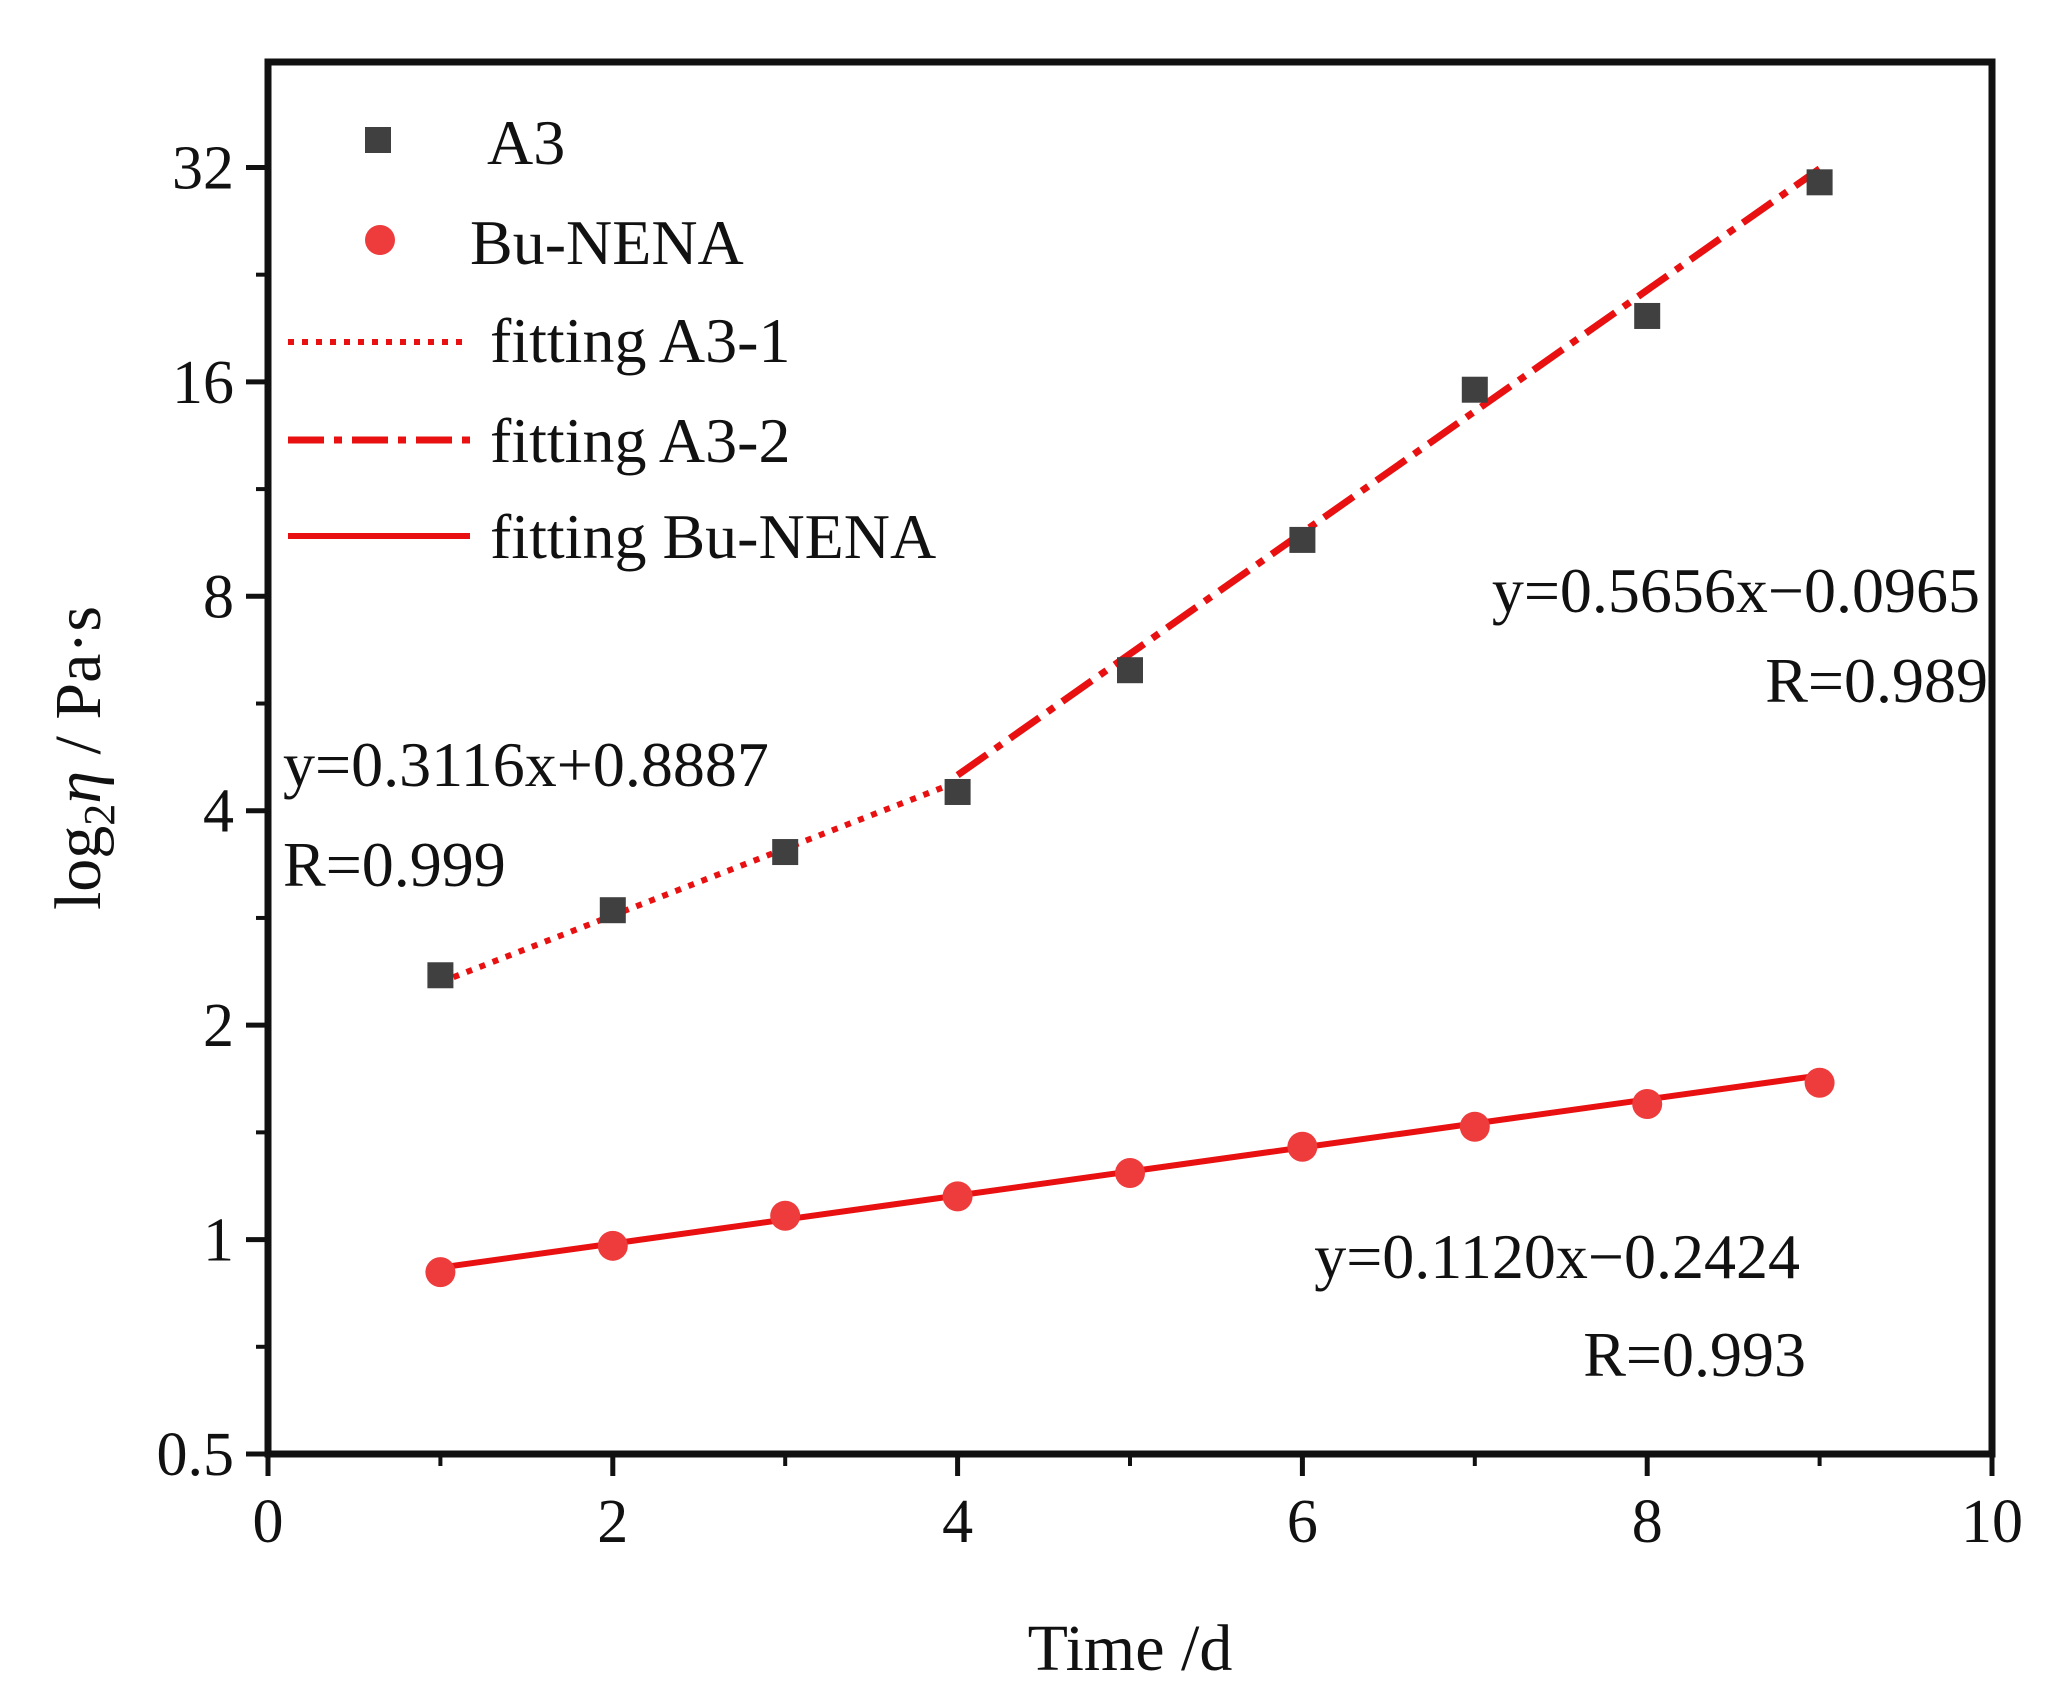 This screenshot has width=2064, height=1690. I want to click on x-axis-title: Time /d, so click(1130, 1648).